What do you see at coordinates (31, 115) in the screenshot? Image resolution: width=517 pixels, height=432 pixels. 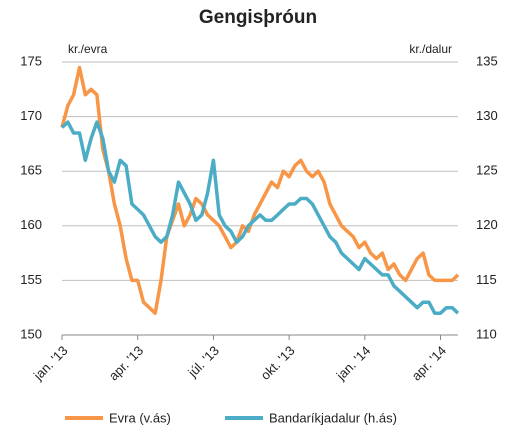 I see `y-tick-label: 170` at bounding box center [31, 115].